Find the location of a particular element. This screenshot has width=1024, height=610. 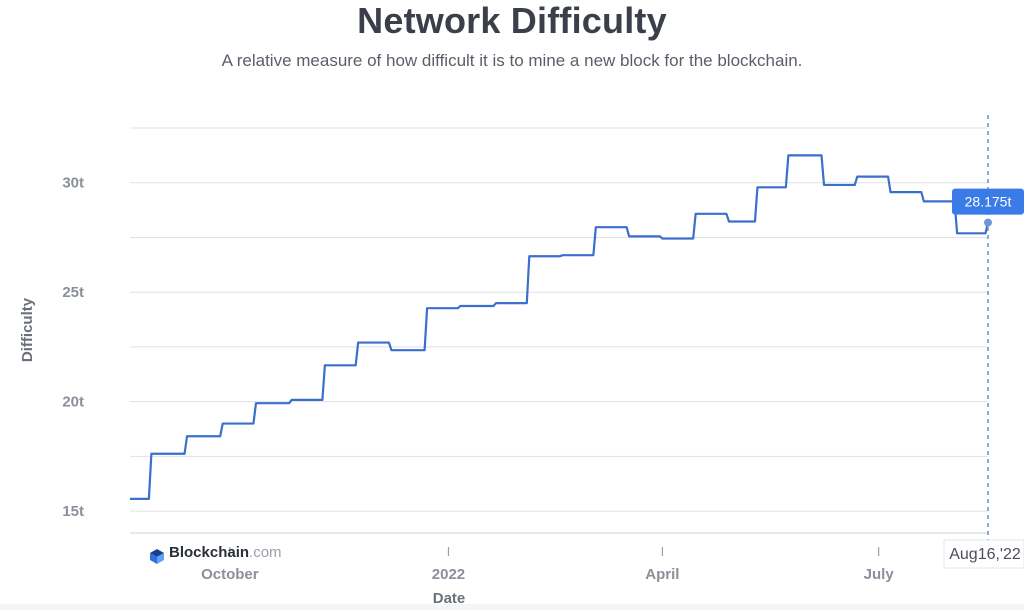

x-tick-label: April is located at coordinates (662, 574).